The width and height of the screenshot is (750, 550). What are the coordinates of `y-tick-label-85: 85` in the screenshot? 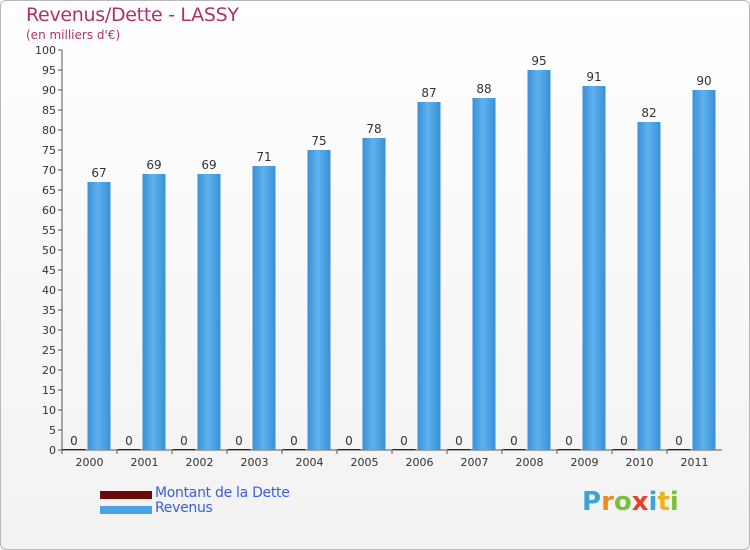 It's located at (49, 110).